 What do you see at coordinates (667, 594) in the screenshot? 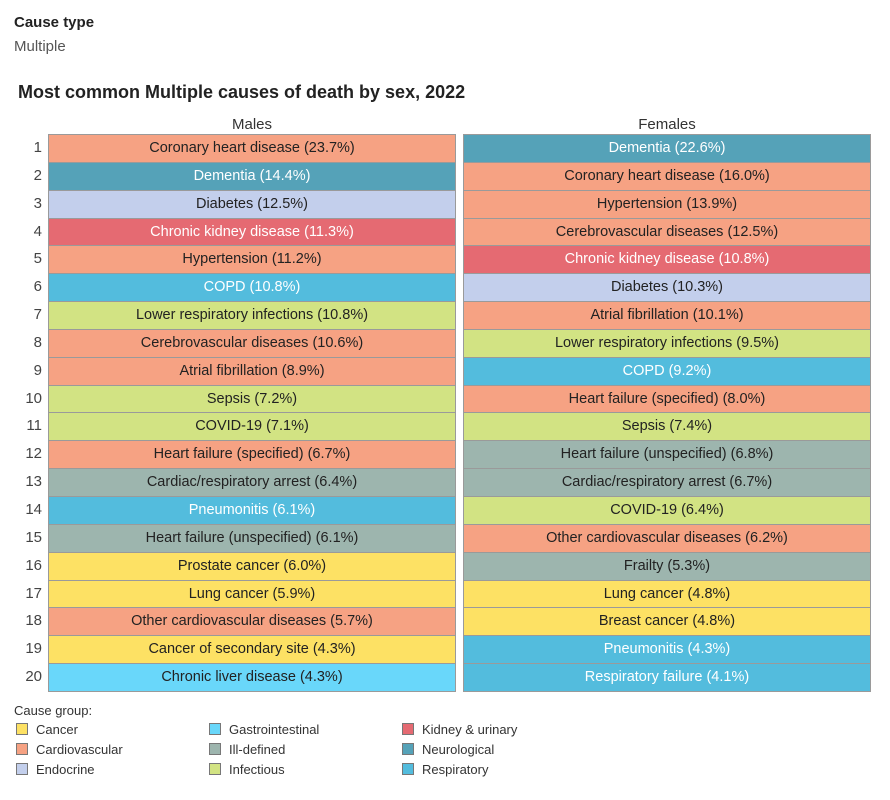
I see `female-cause-cell: Lung cancer (4.8%)` at bounding box center [667, 594].